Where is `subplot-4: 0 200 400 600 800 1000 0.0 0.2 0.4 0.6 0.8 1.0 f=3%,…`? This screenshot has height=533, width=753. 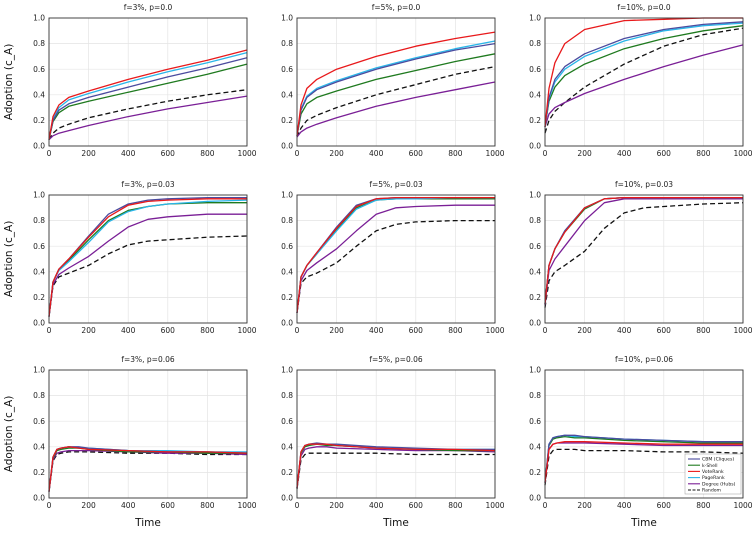 subplot-4: 0 200 400 600 800 1000 0.0 0.2 0.4 0.6 0.8 1.0 f=3%,… is located at coordinates (130, 257).